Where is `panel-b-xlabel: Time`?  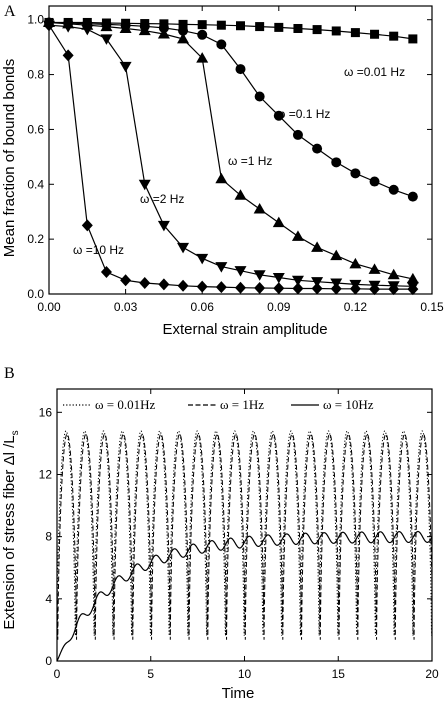
panel-b-xlabel: Time is located at coordinates (238, 693).